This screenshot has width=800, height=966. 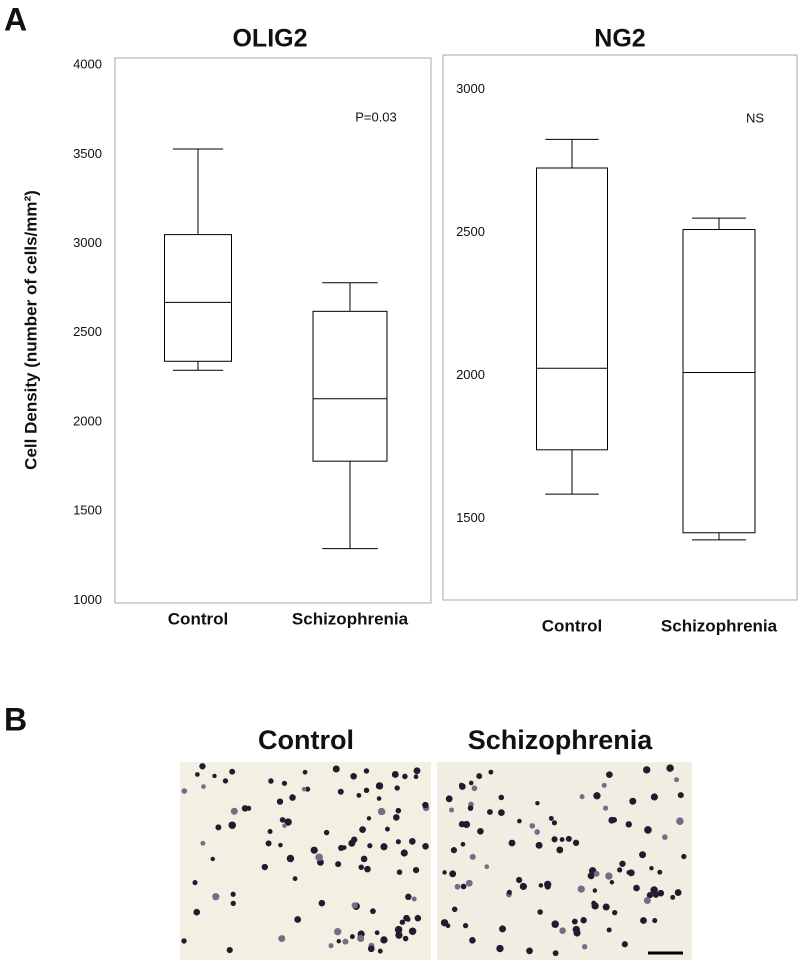 What do you see at coordinates (376, 116) in the screenshot?
I see `annotation: P=0.03` at bounding box center [376, 116].